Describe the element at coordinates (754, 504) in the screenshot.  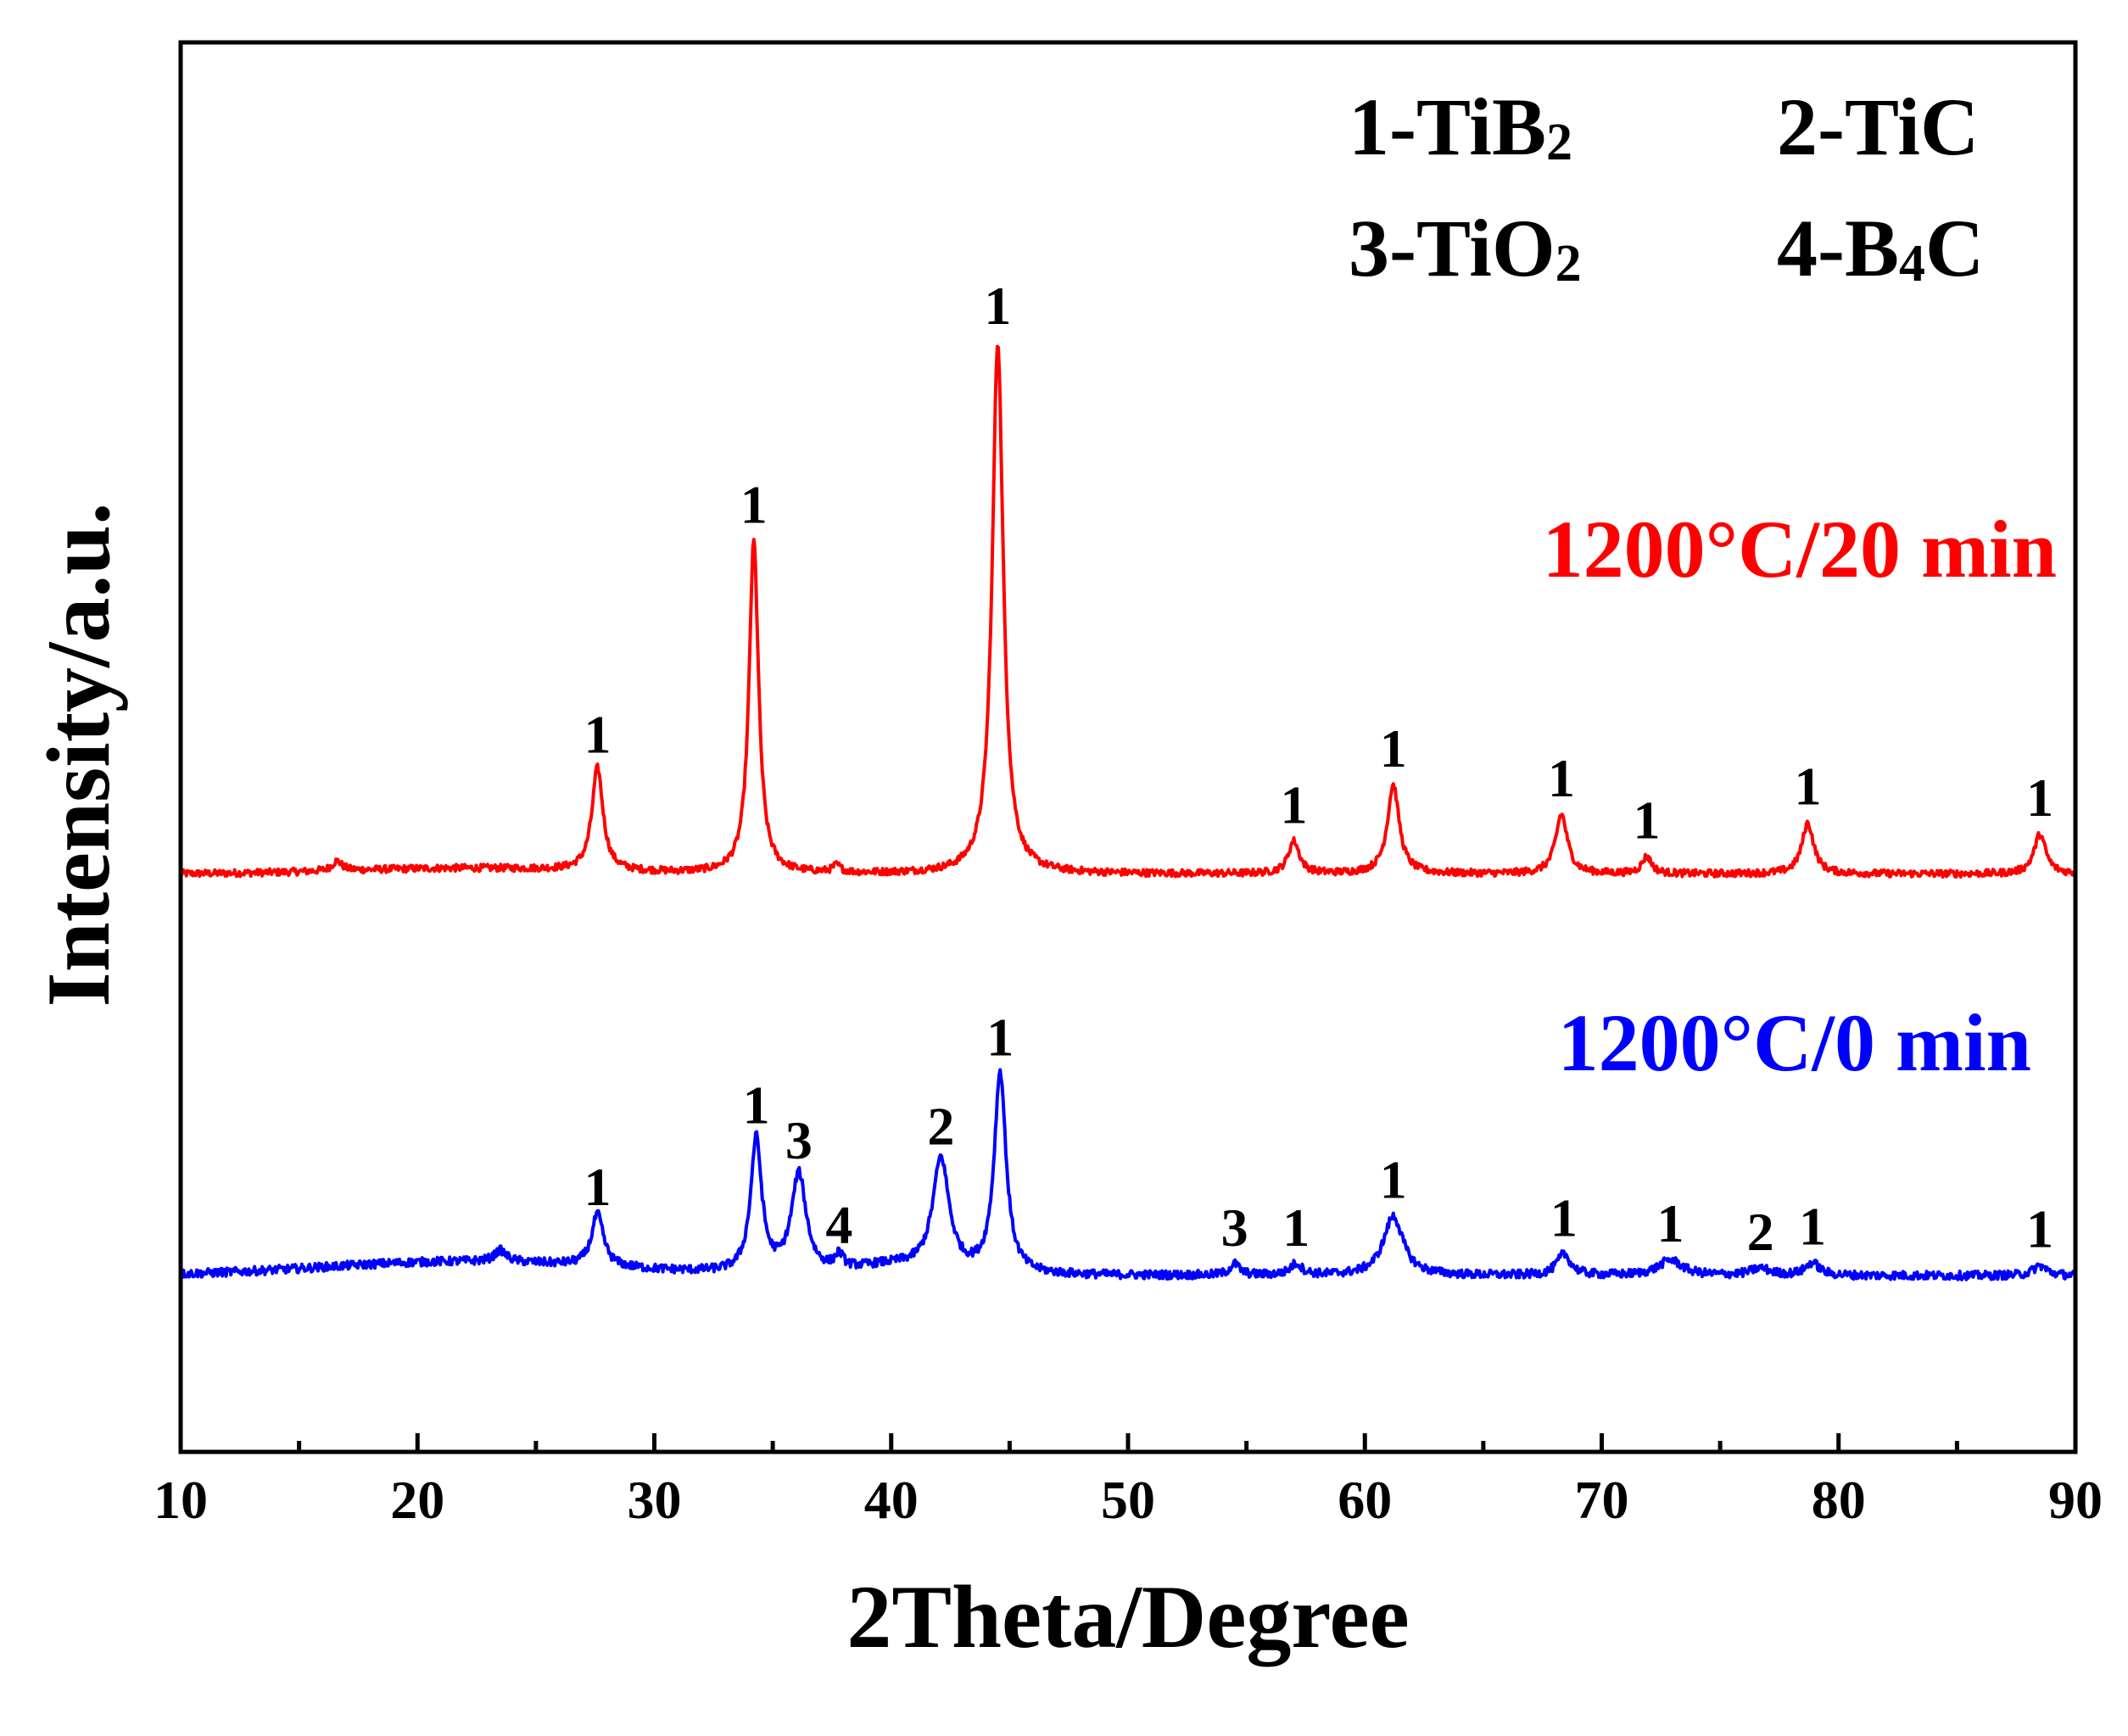
I see `peak-label-0-1: 1` at that location.